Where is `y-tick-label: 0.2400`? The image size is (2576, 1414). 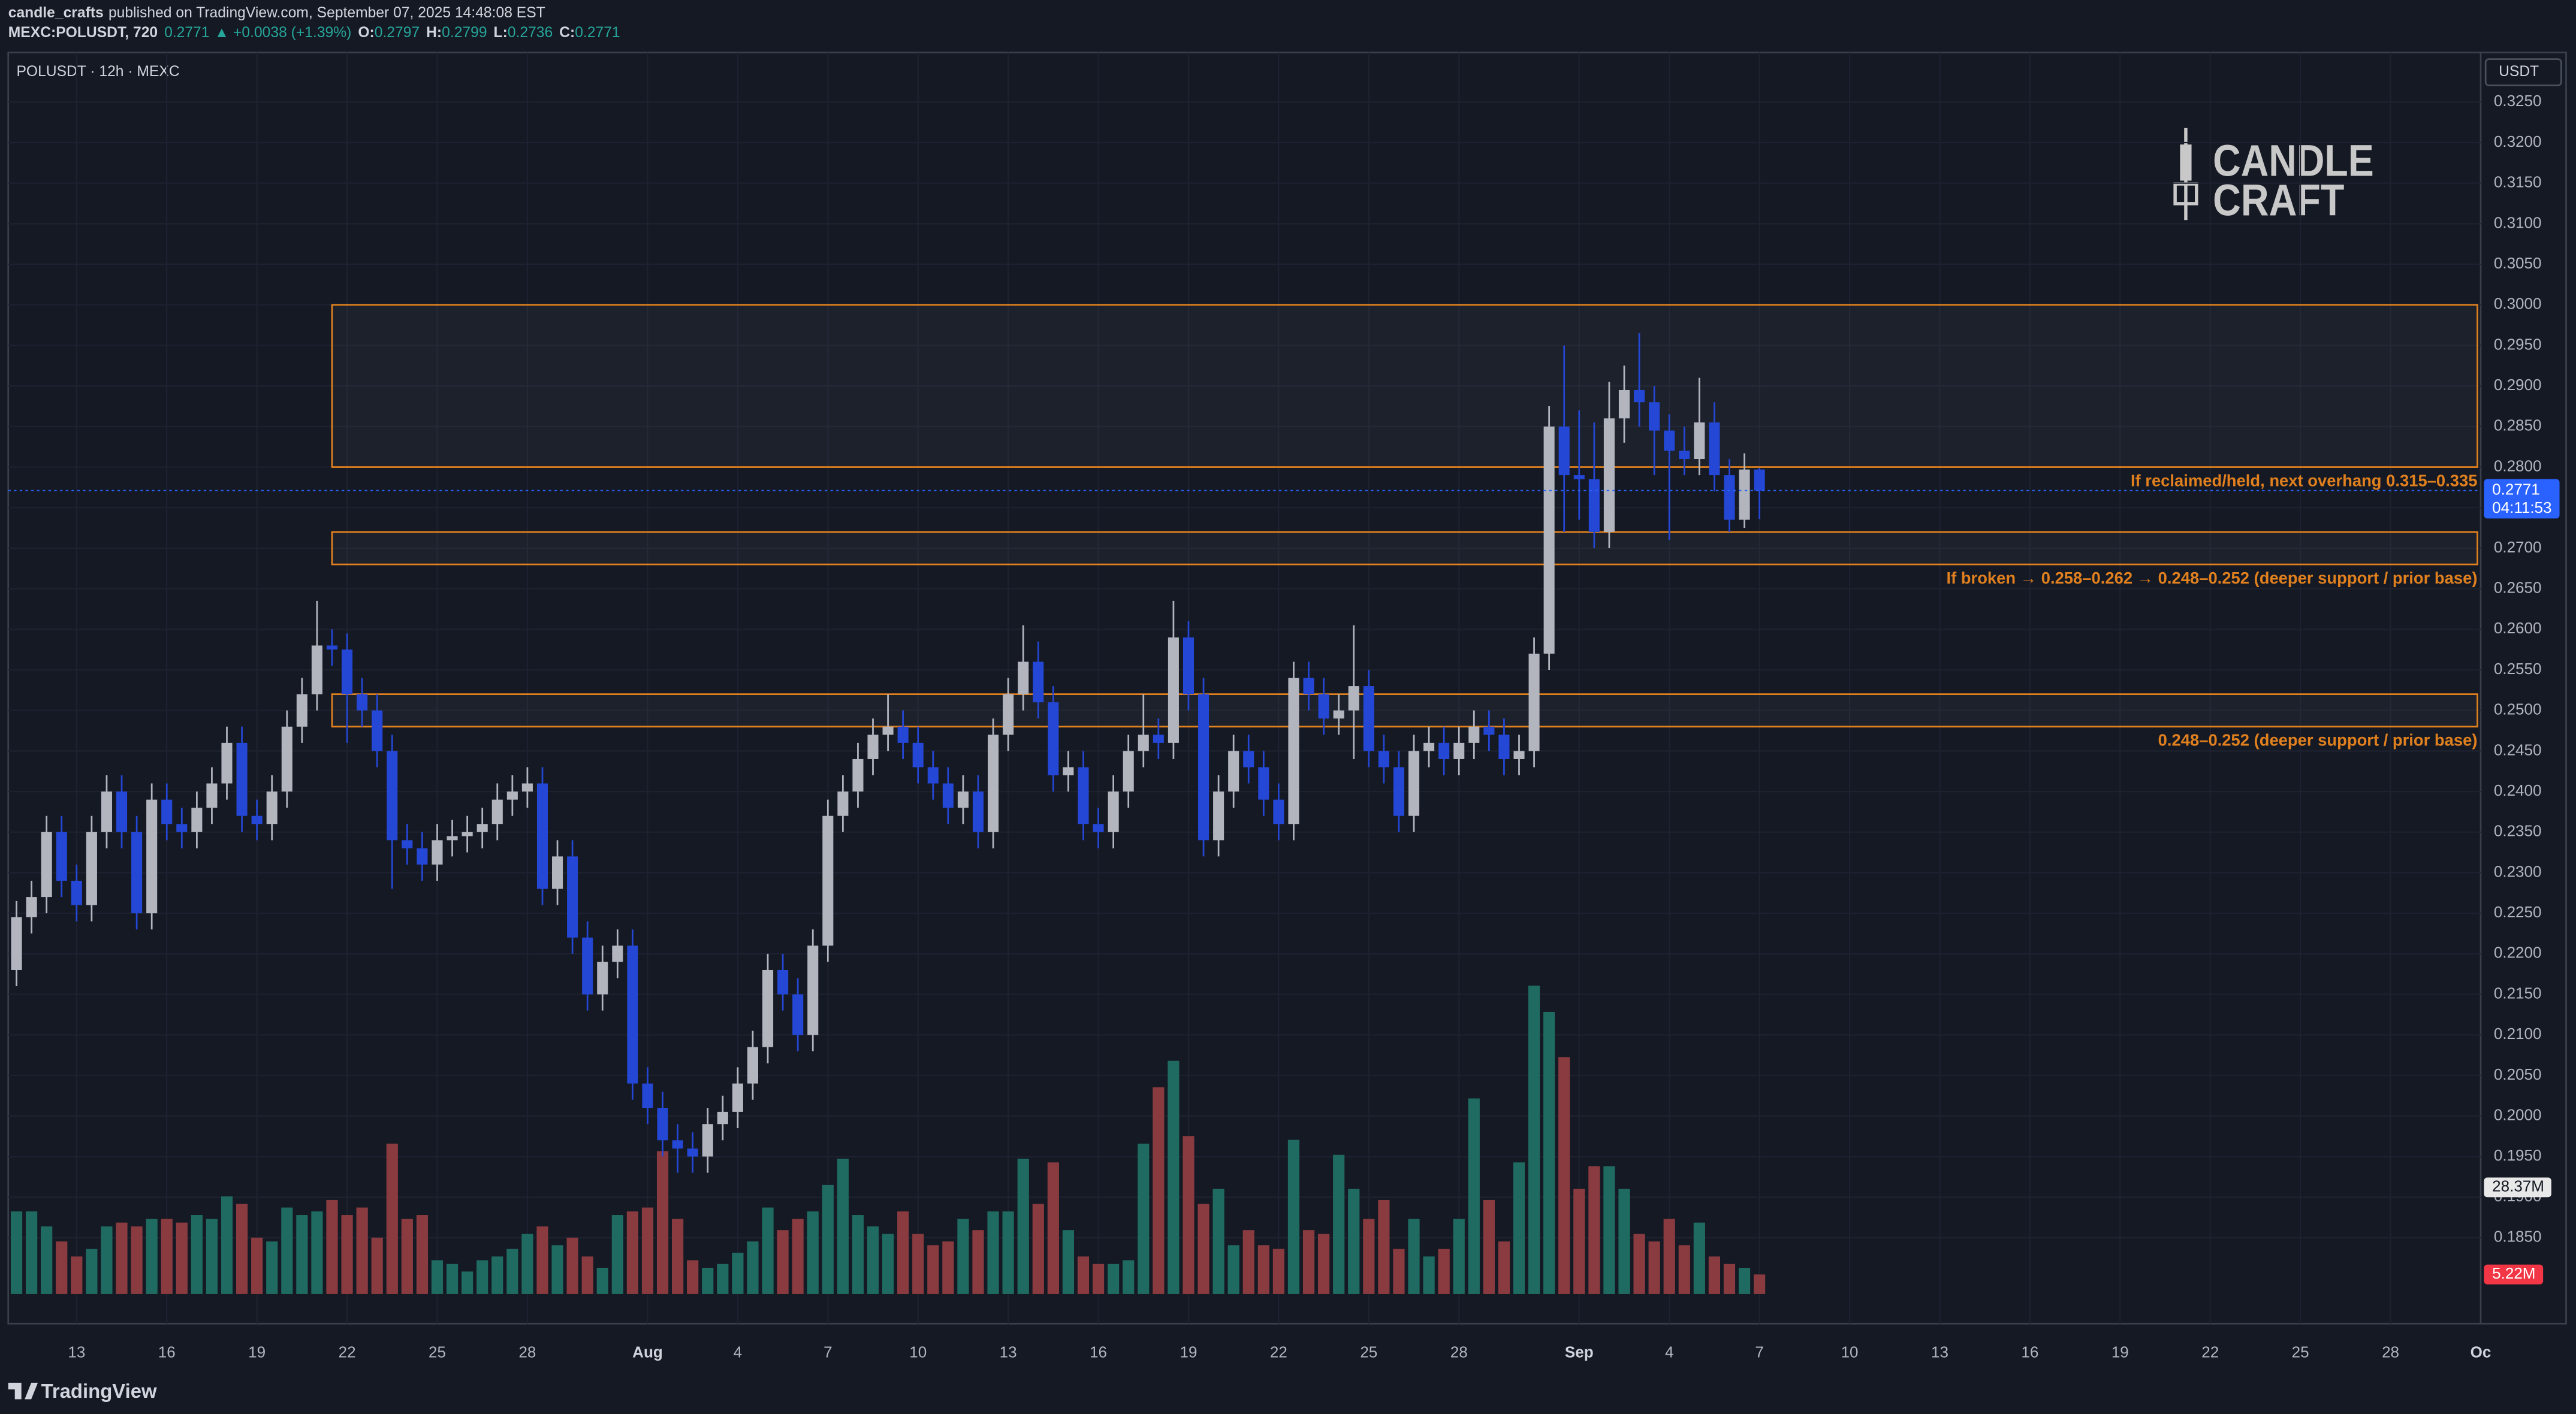 y-tick-label: 0.2400 is located at coordinates (2518, 790).